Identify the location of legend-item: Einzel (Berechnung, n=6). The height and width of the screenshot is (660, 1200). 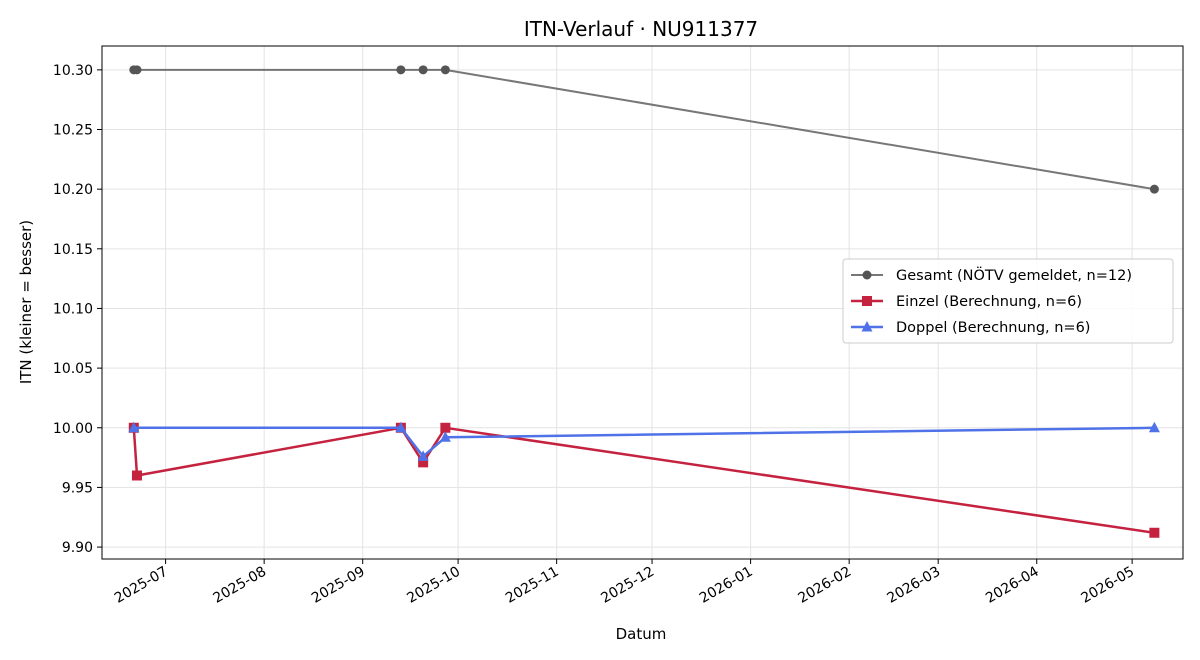
(966, 302).